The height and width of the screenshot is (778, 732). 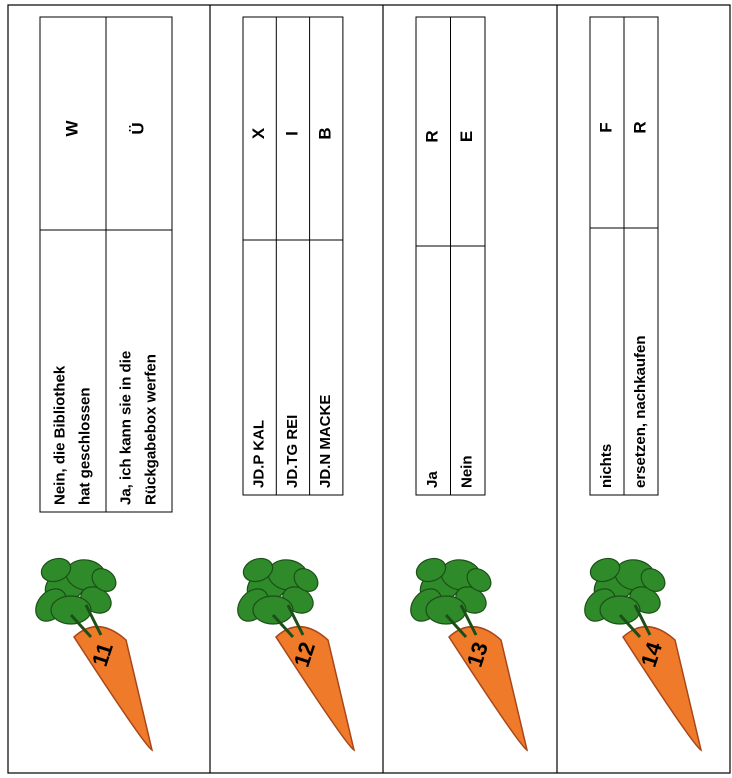 I want to click on answer-text: Nein, die Bibliothek, so click(x=59, y=435).